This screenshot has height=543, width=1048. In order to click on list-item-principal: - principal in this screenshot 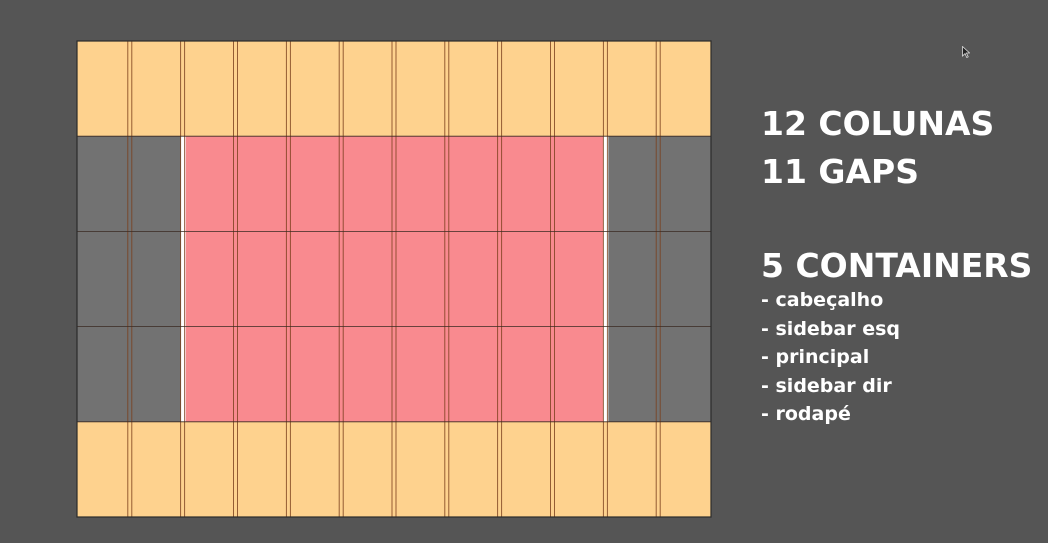, I will do `click(815, 357)`.